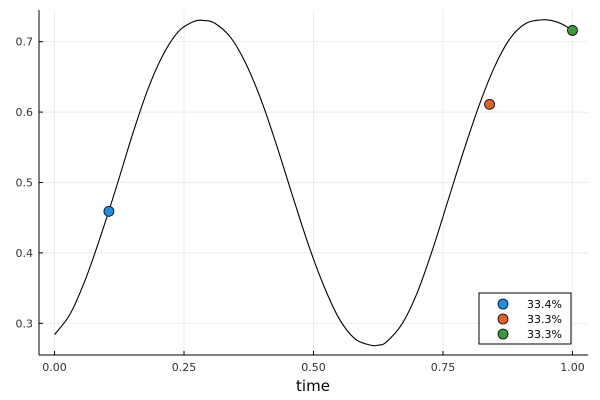  Describe the element at coordinates (443, 367) in the screenshot. I see `x-tick-label: 0.75` at that location.